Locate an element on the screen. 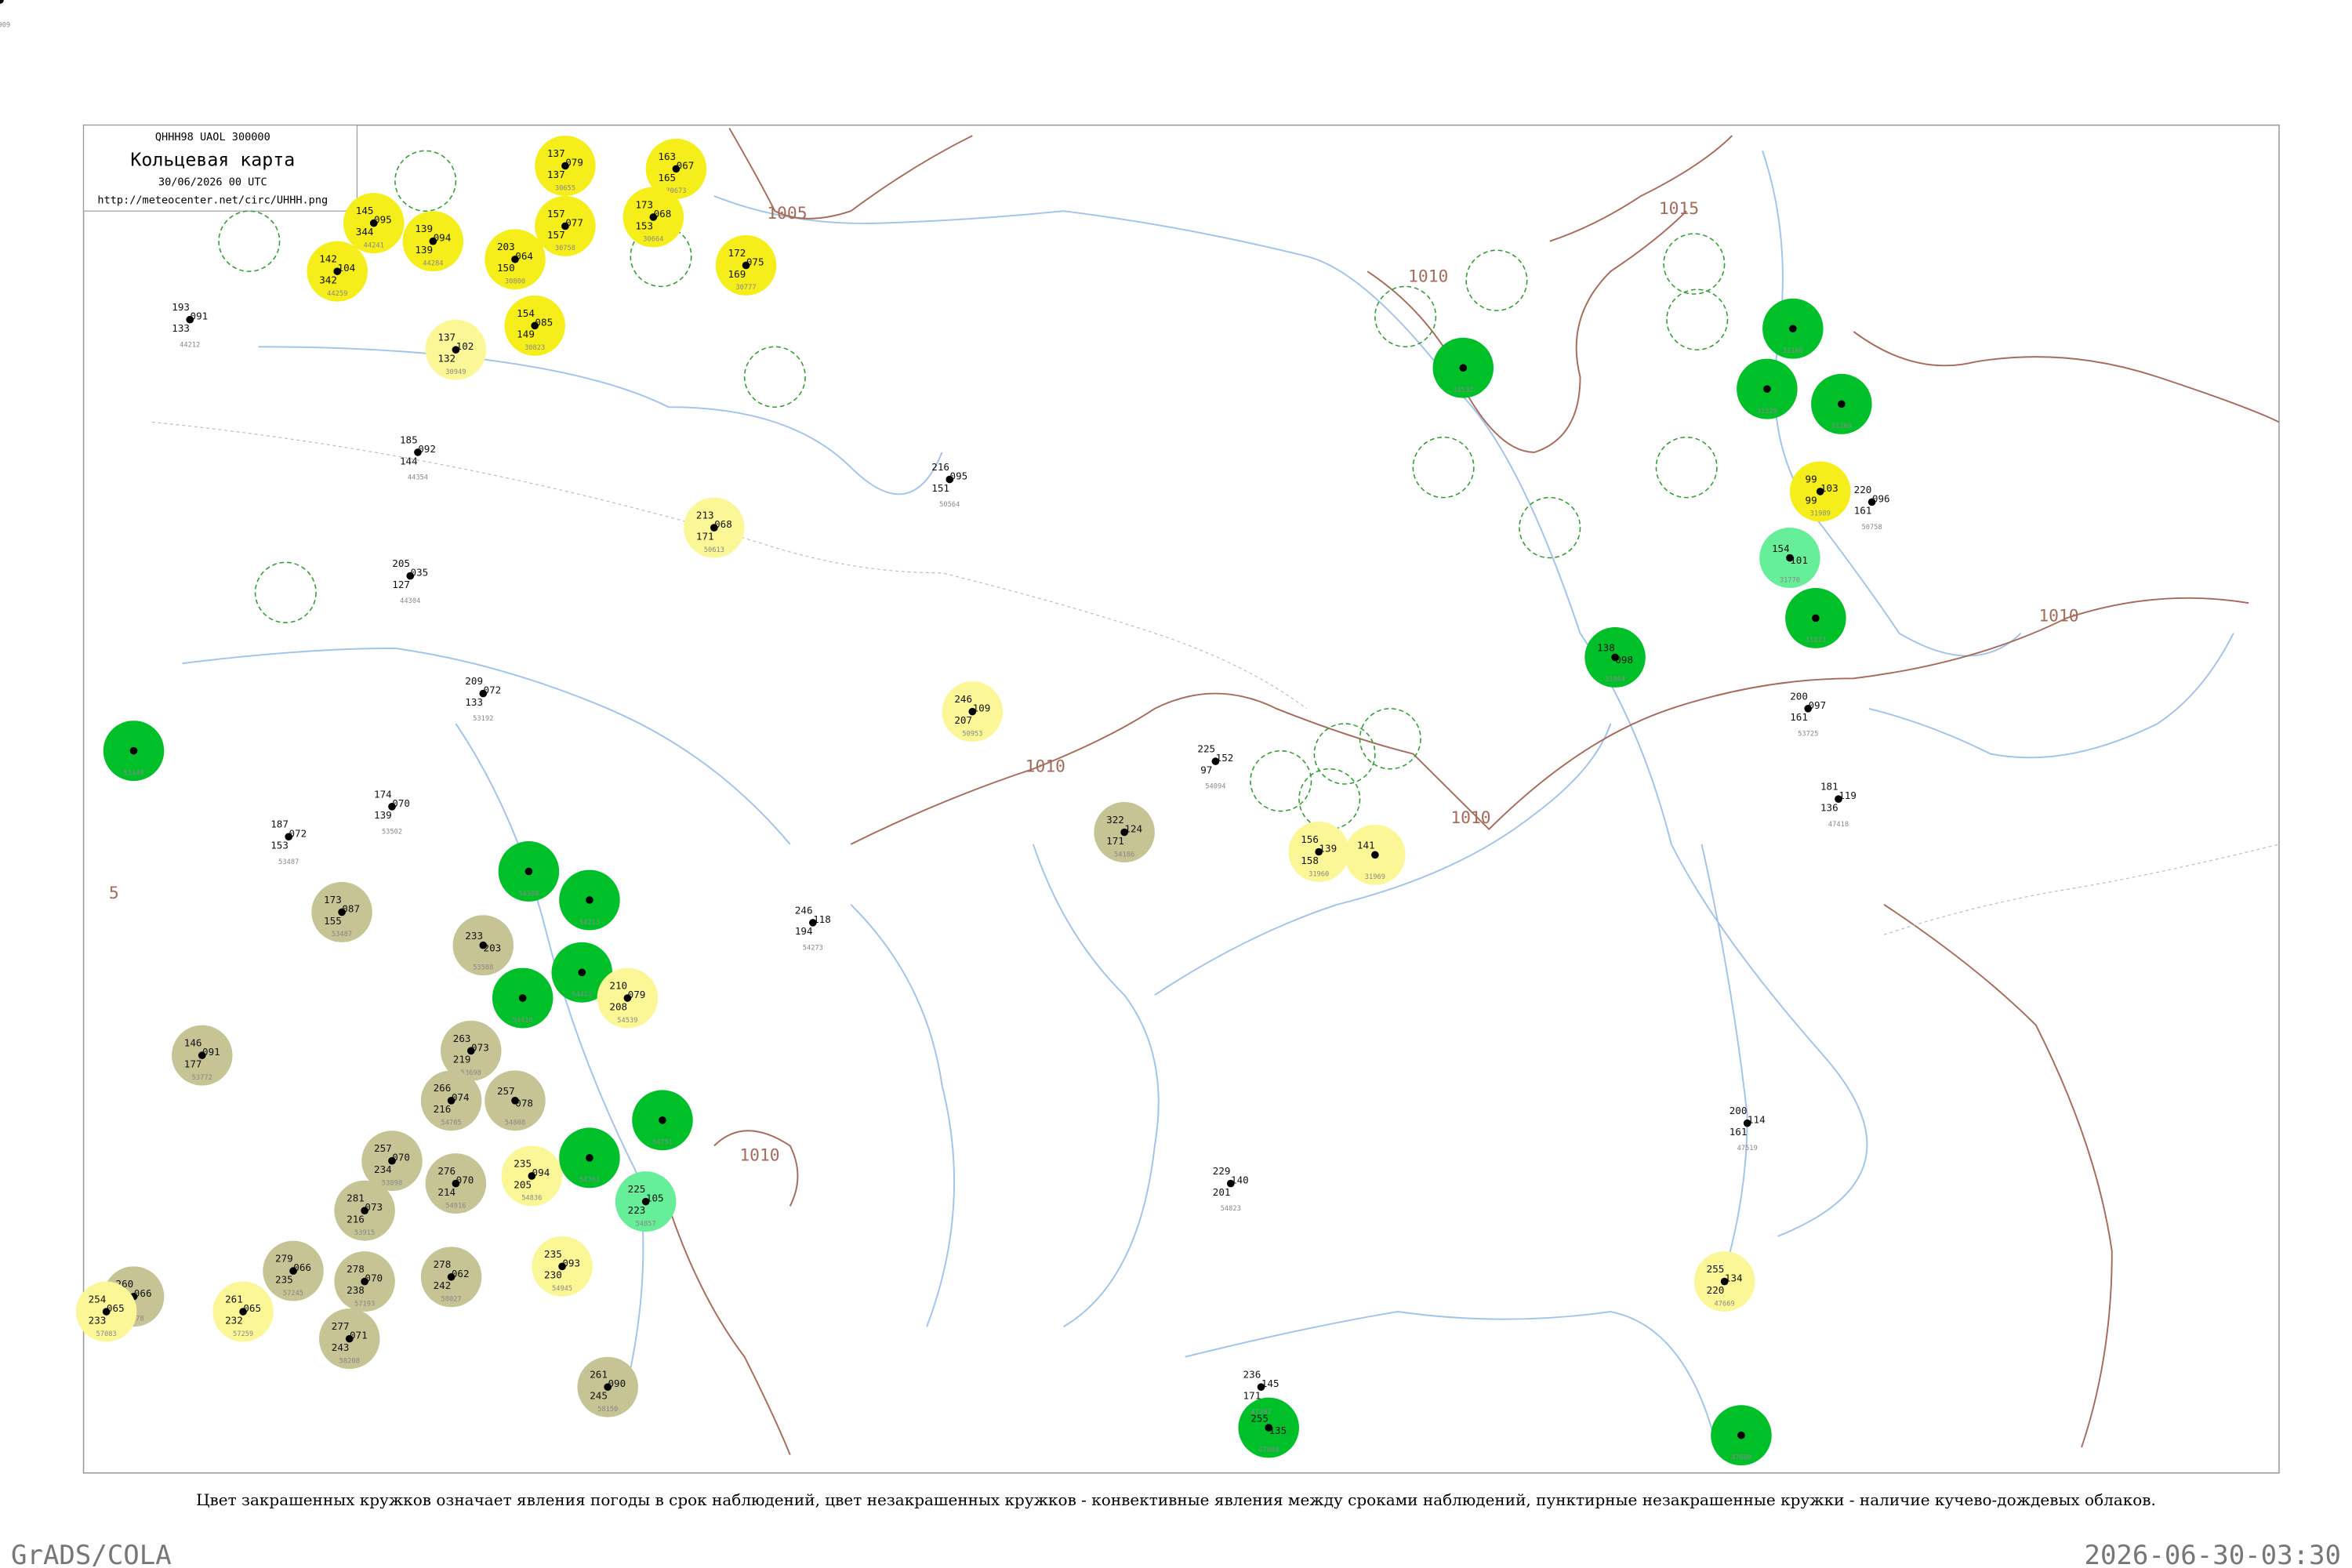  station-obs: 127 is located at coordinates (401, 584).